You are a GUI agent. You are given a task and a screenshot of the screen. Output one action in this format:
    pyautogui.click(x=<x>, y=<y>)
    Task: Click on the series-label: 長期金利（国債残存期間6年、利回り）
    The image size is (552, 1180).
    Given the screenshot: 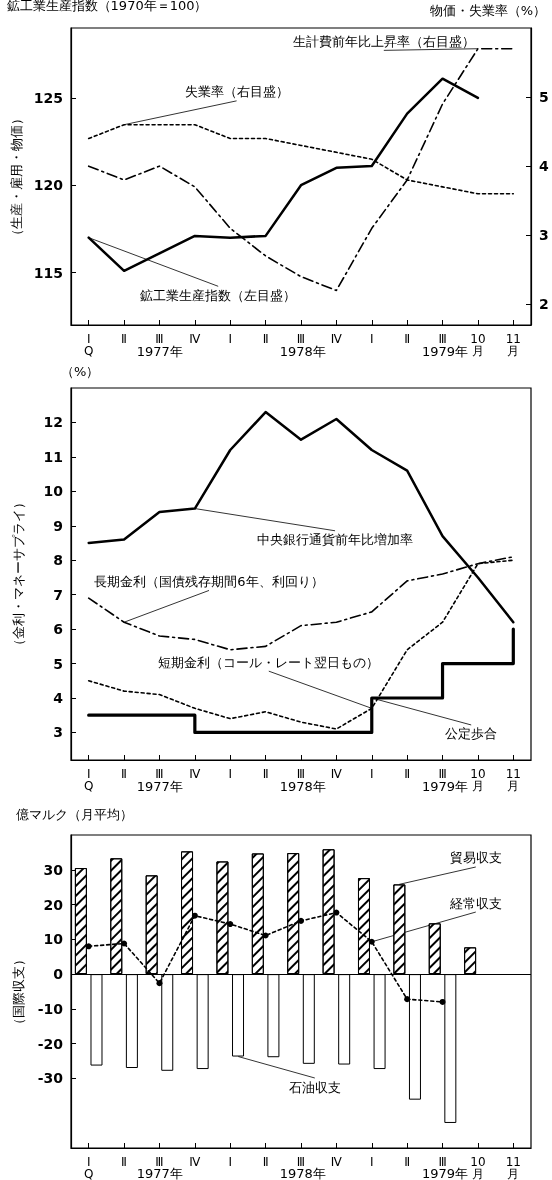 What is the action you would take?
    pyautogui.click(x=209, y=581)
    